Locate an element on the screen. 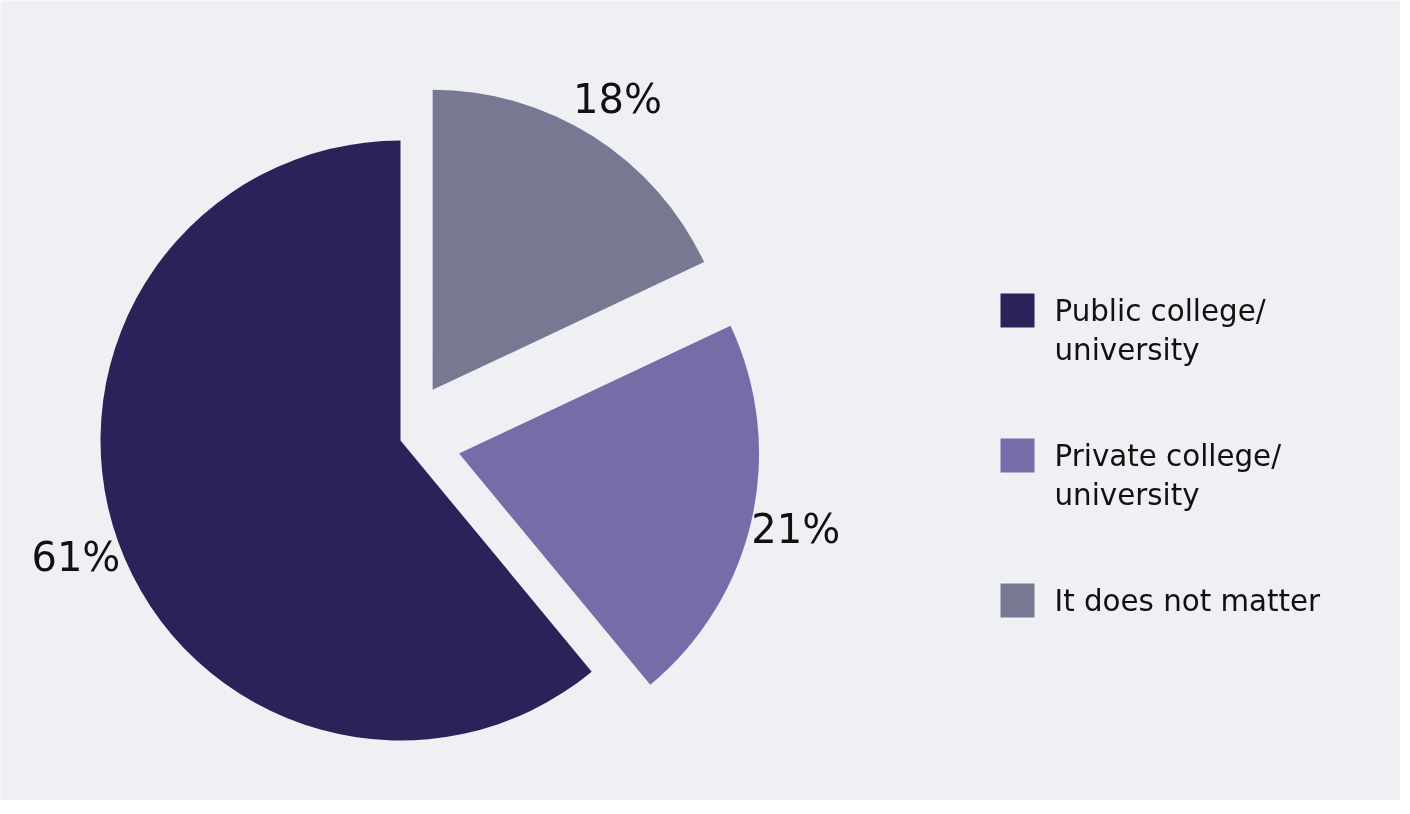 The height and width of the screenshot is (814, 1410). data-label: 61% is located at coordinates (76, 557).